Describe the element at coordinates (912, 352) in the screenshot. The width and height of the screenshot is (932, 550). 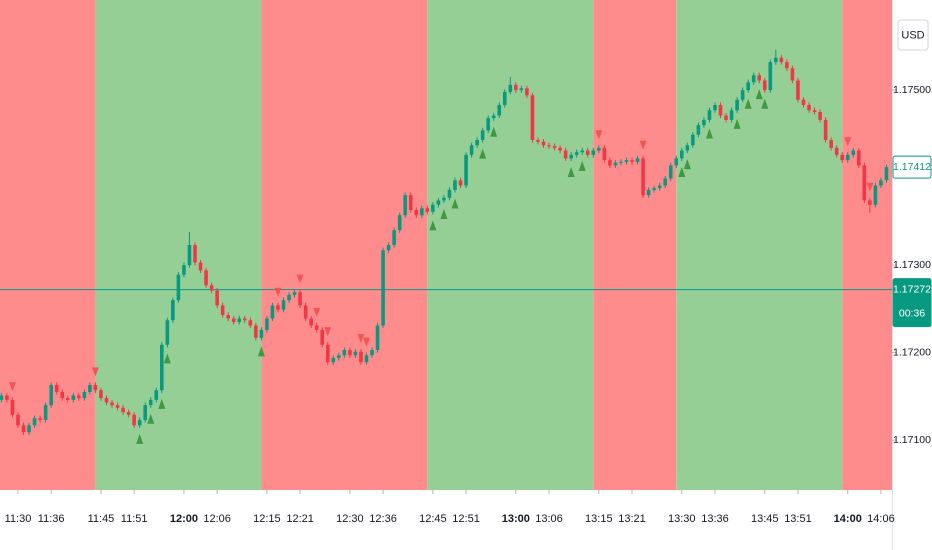
I see `y-tick-label: 1.17200` at that location.